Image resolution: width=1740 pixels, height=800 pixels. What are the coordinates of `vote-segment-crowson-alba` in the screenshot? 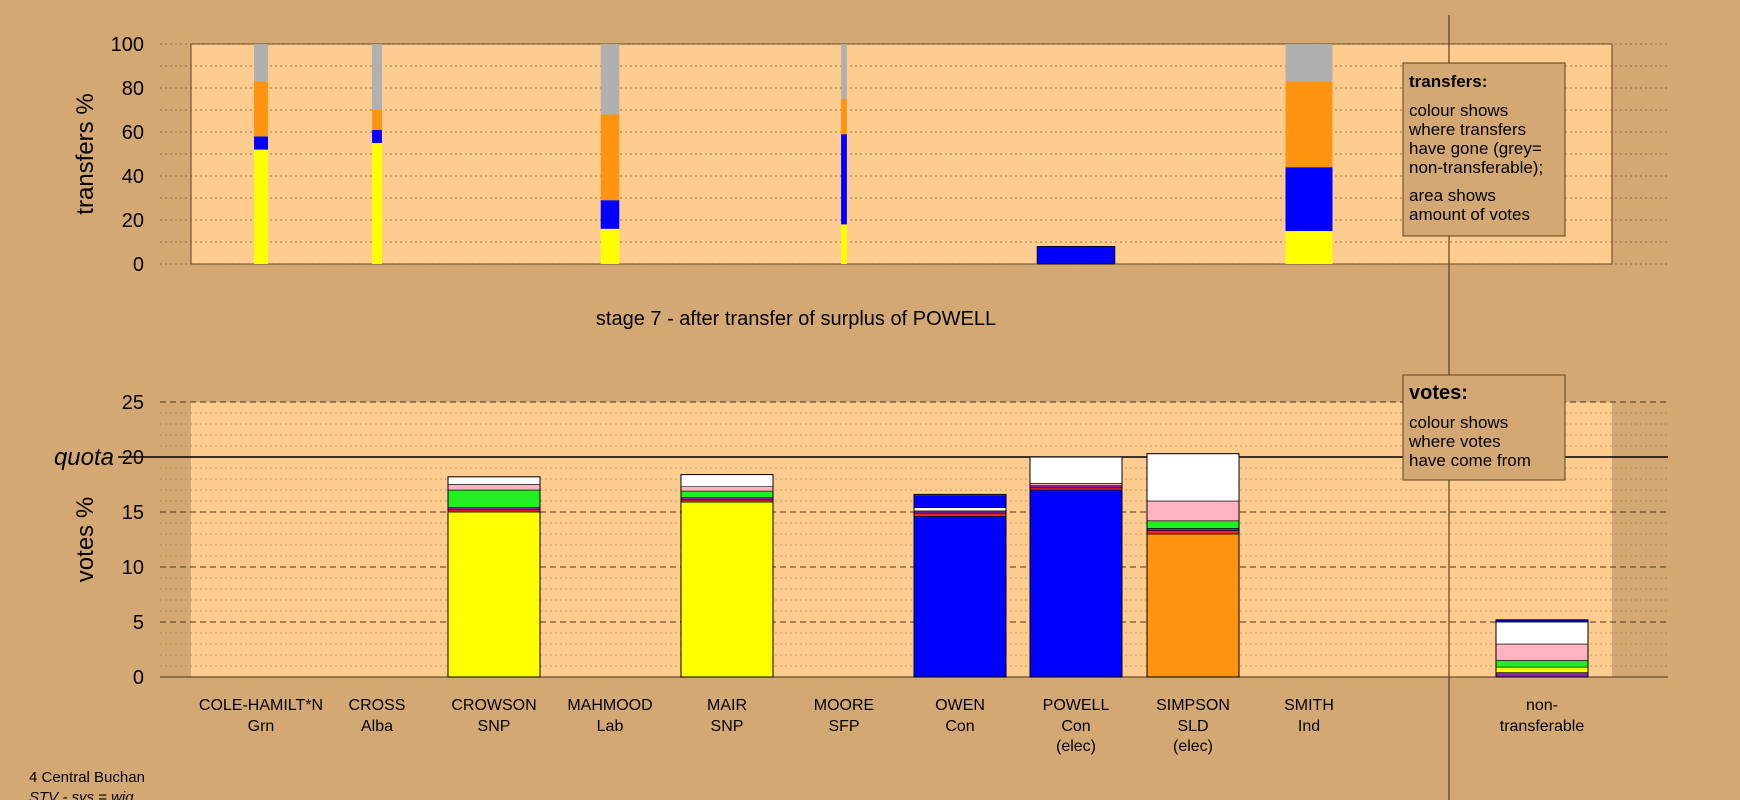 It's located at (494, 509).